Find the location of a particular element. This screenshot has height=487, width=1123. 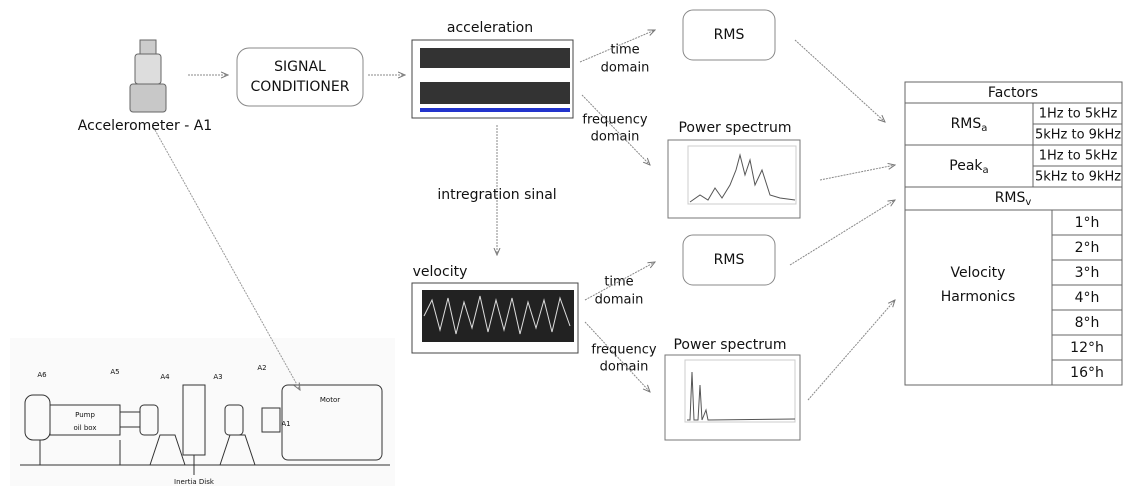

harmonic-order: 4°h is located at coordinates (1087, 298).